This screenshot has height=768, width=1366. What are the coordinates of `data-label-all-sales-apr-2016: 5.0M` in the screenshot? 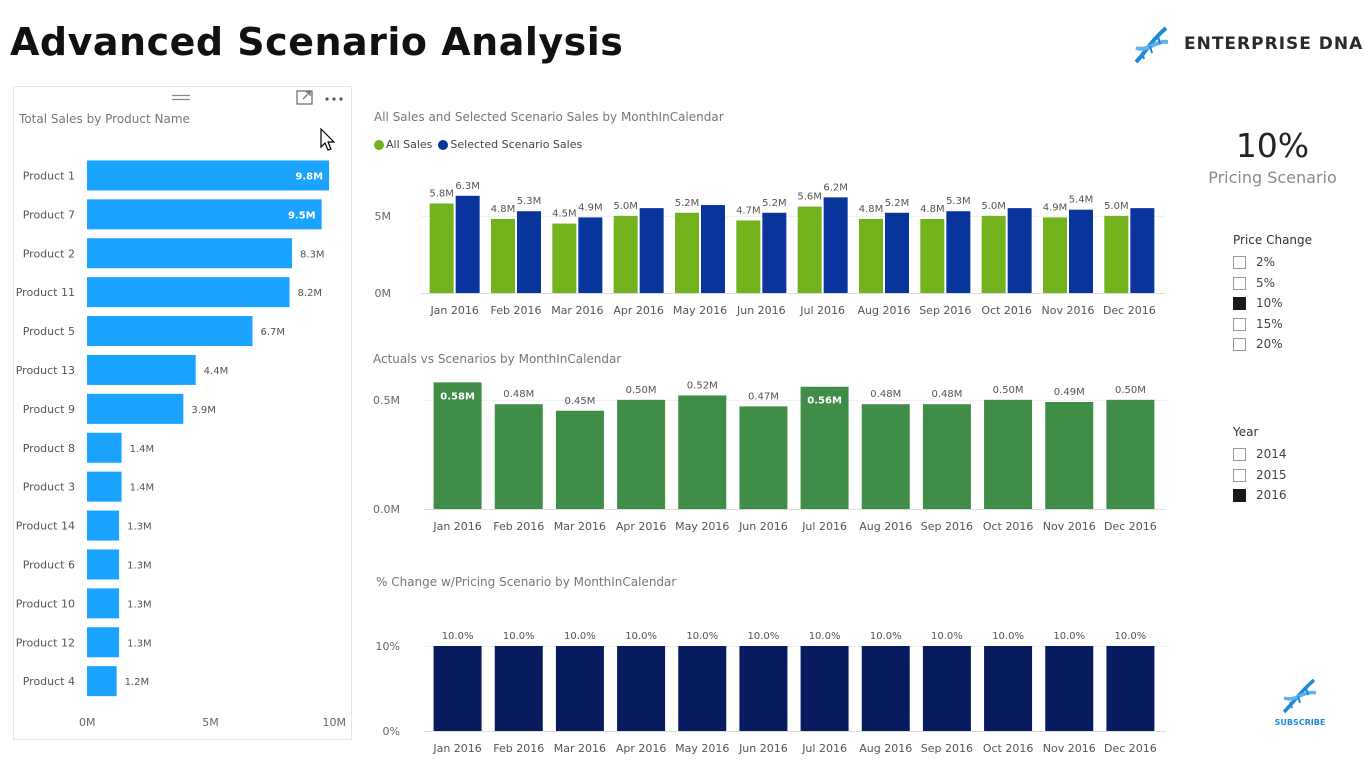 It's located at (625, 206).